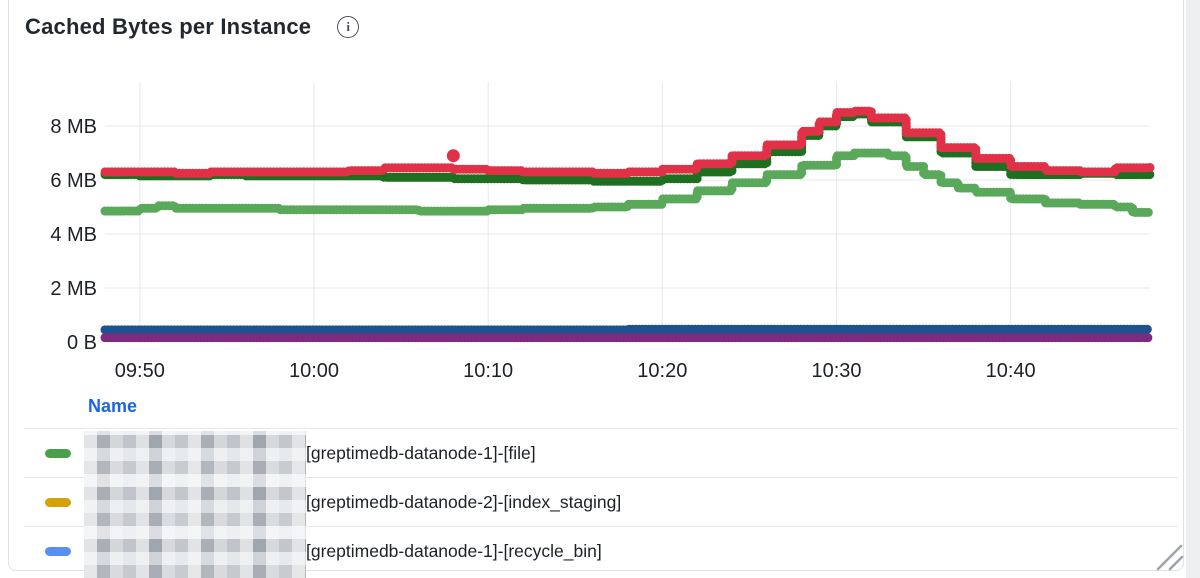  I want to click on y-axis-tick-label: 8 MB, so click(73, 127).